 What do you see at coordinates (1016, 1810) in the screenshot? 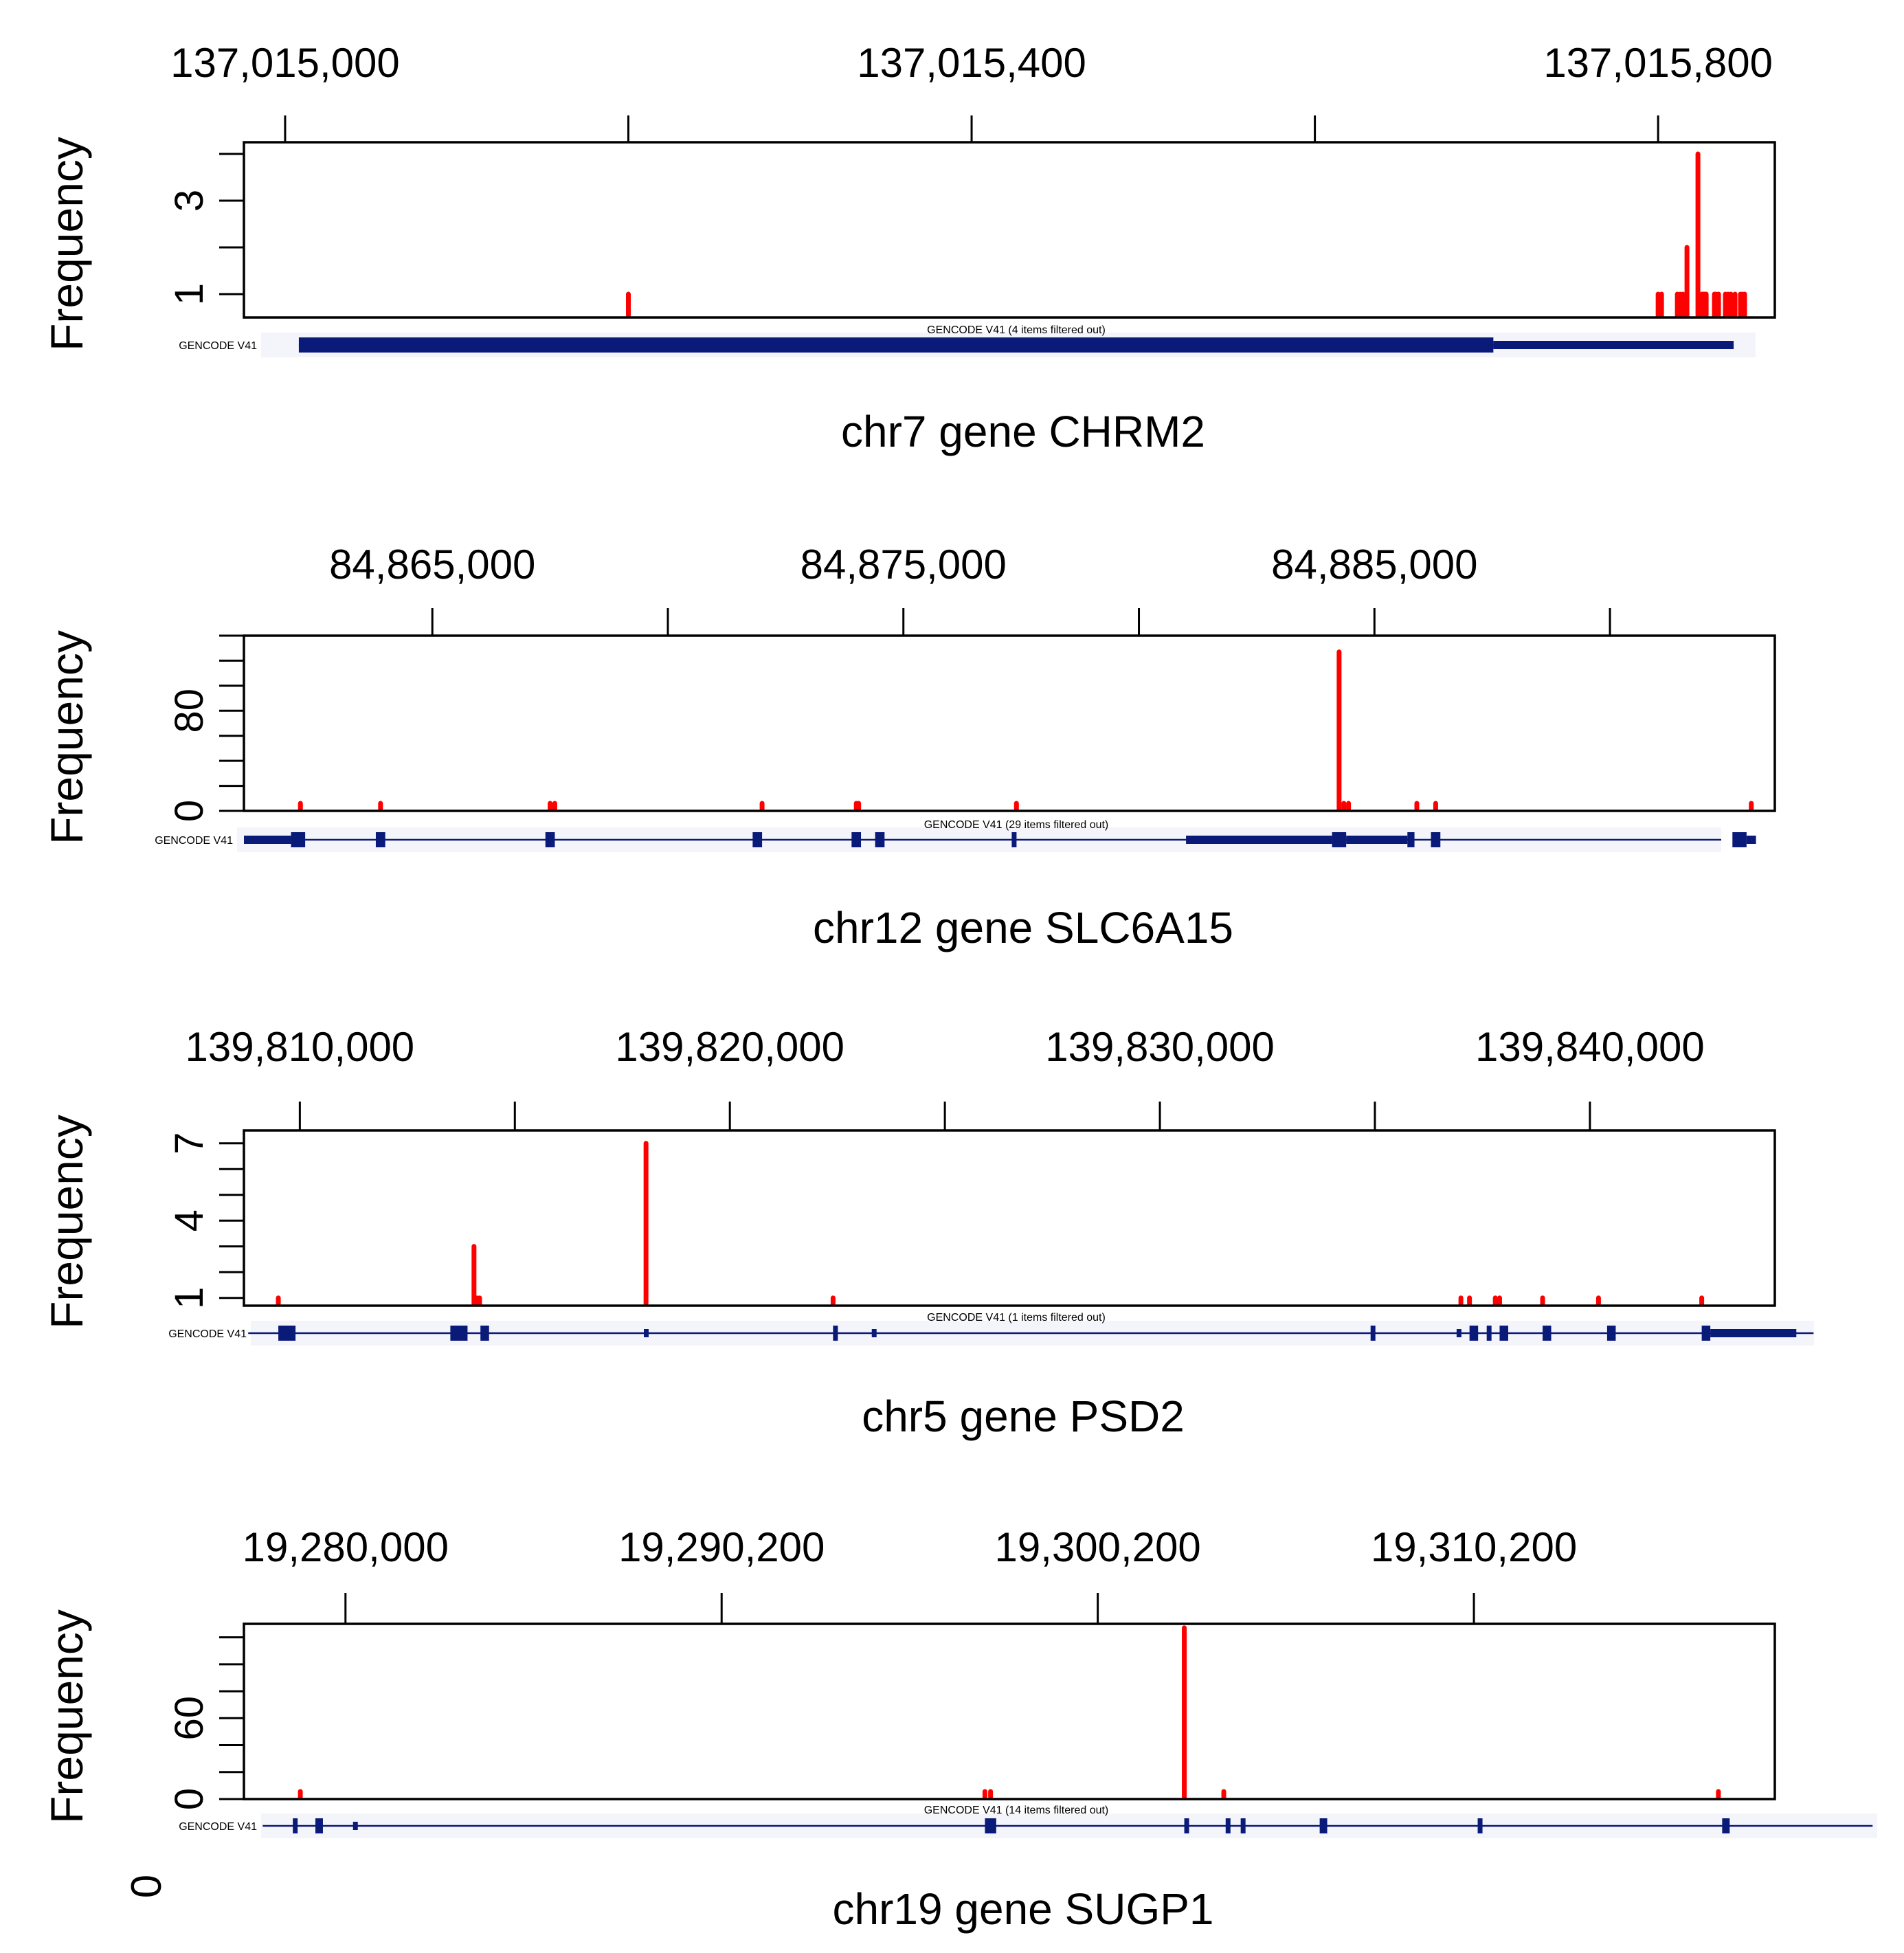
I see `gene-track-note: GENCODE V41 (14 items filtered out)` at bounding box center [1016, 1810].